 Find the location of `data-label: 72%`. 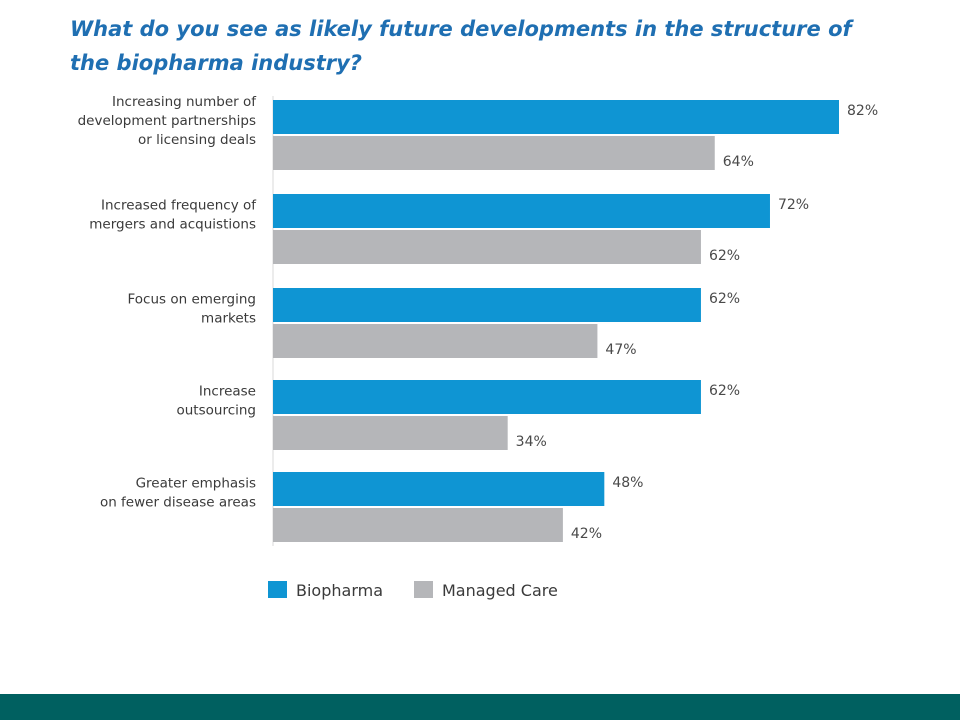

data-label: 72% is located at coordinates (793, 205).